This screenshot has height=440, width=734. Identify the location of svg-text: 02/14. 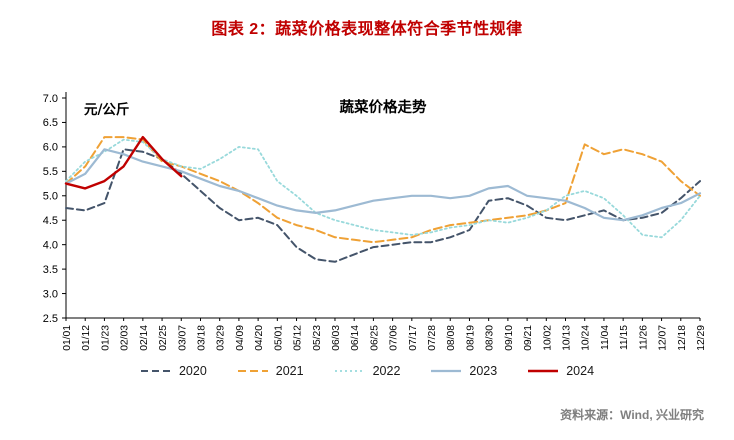
(144, 338).